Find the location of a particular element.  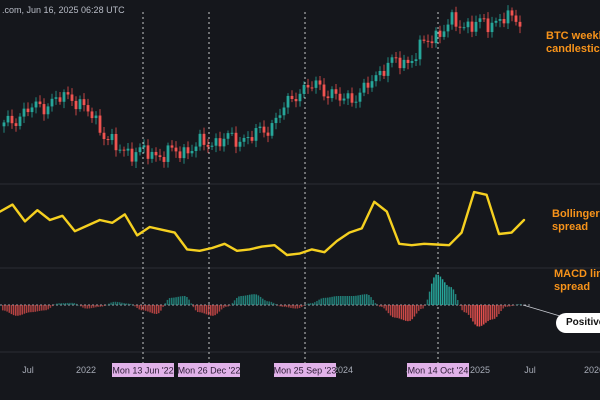

macd-histogram is located at coordinates (262, 300).